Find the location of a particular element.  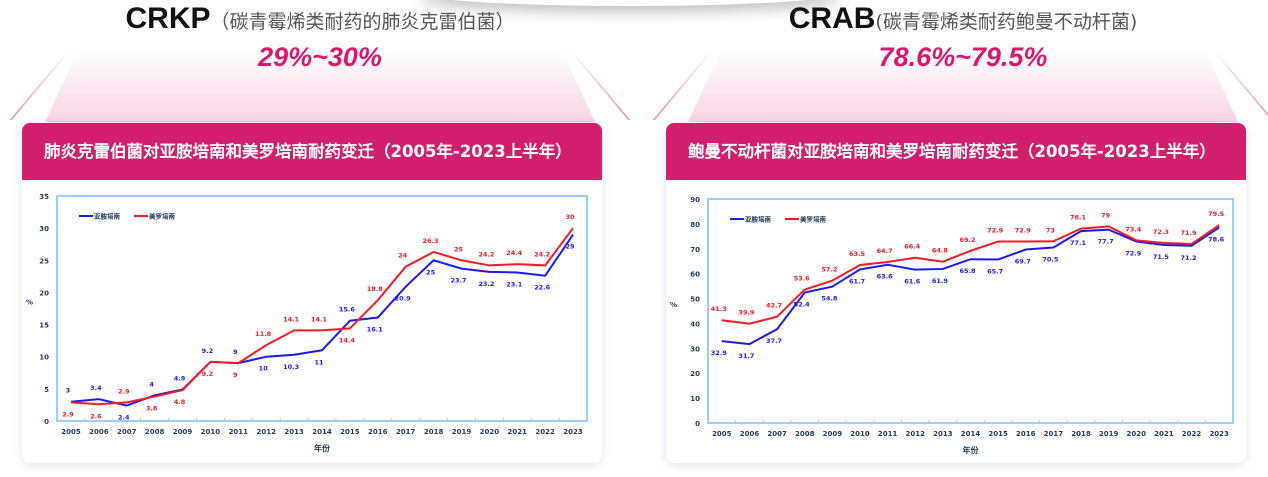

data-label: 71.5 is located at coordinates (1161, 257).